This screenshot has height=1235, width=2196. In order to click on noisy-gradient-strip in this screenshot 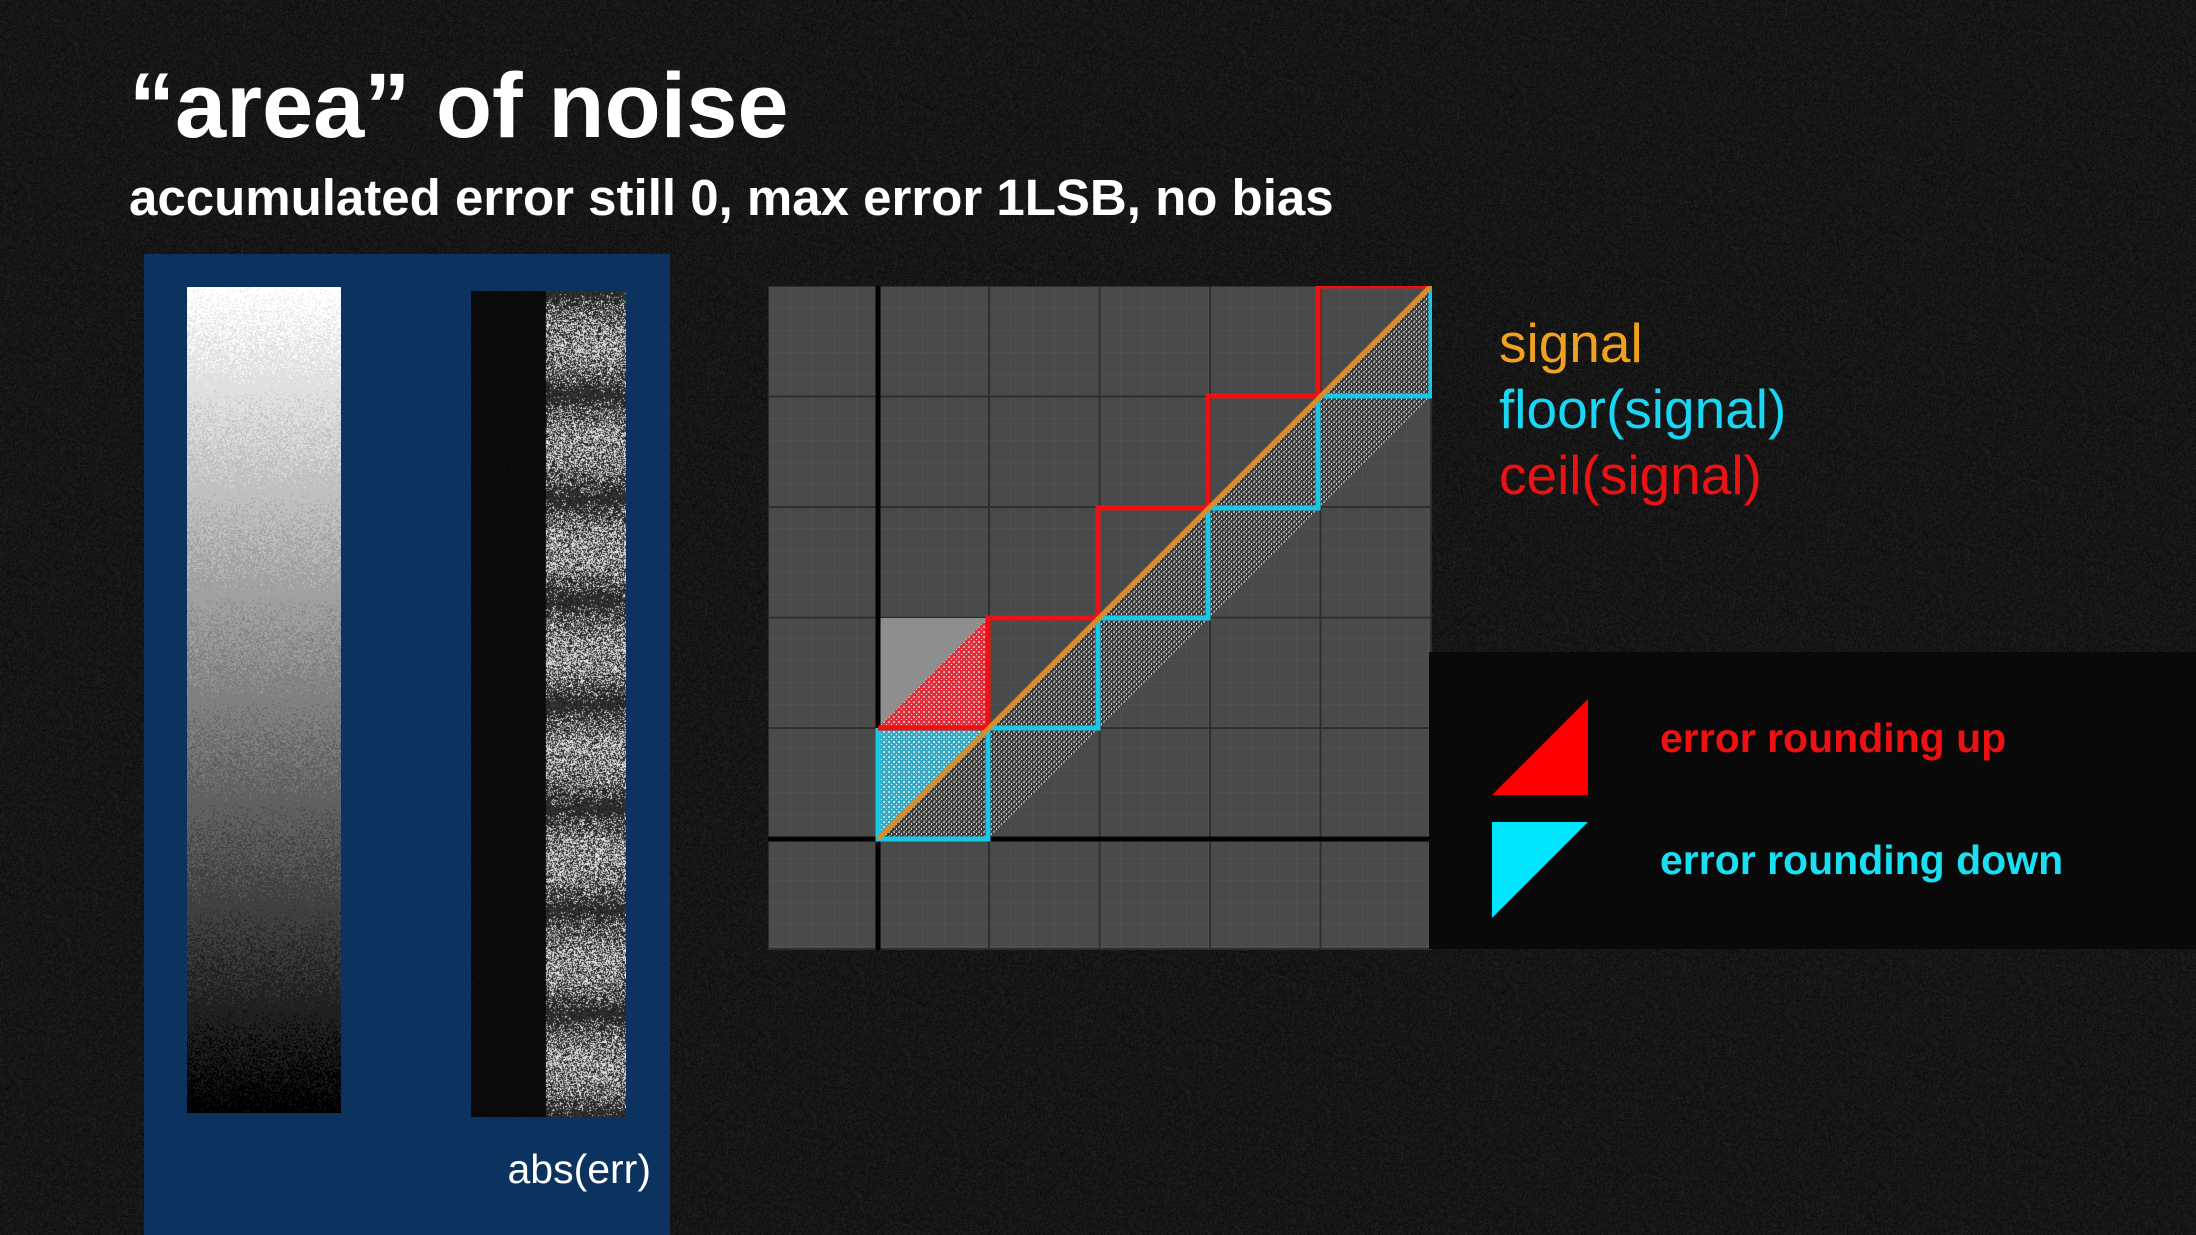, I will do `click(264, 700)`.